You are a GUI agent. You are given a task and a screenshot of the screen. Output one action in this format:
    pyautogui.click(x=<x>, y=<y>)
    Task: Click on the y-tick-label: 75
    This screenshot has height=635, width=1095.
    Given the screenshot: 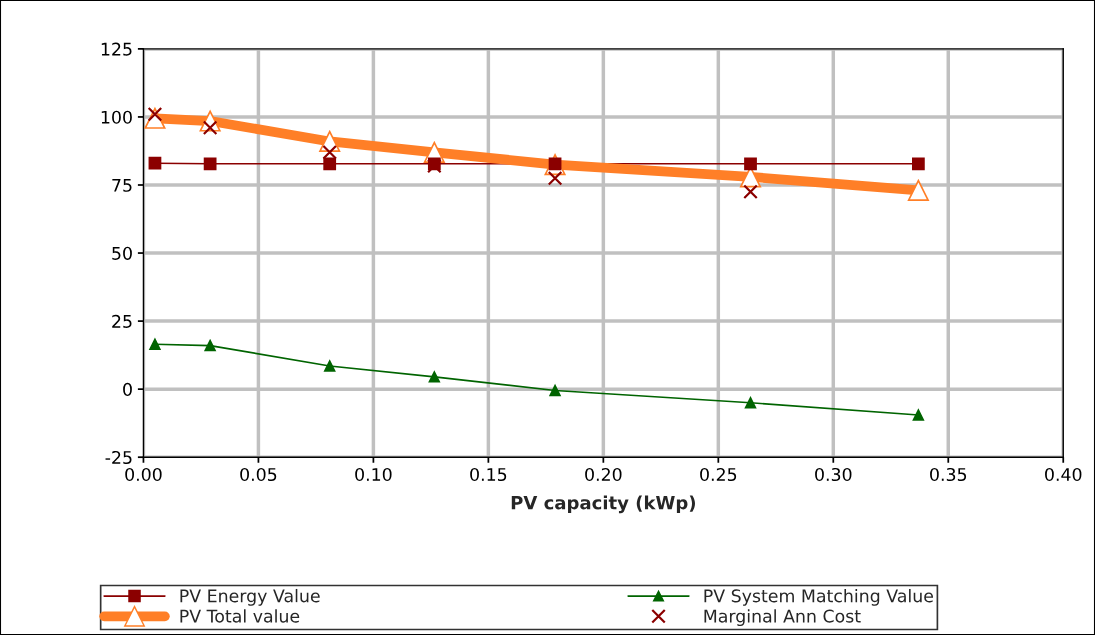 What is the action you would take?
    pyautogui.click(x=122, y=185)
    